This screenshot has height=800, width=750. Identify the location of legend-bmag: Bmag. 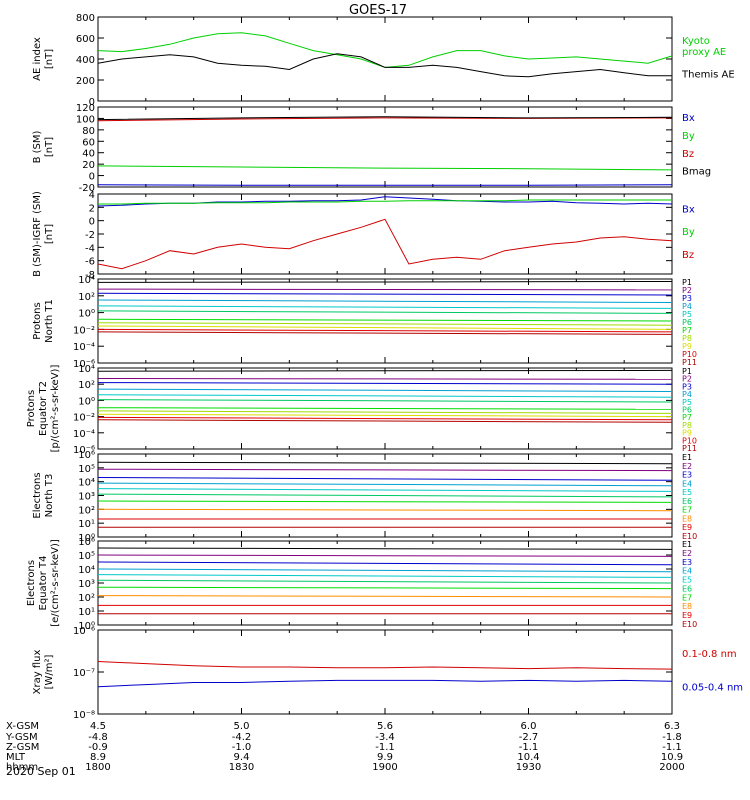
(696, 172).